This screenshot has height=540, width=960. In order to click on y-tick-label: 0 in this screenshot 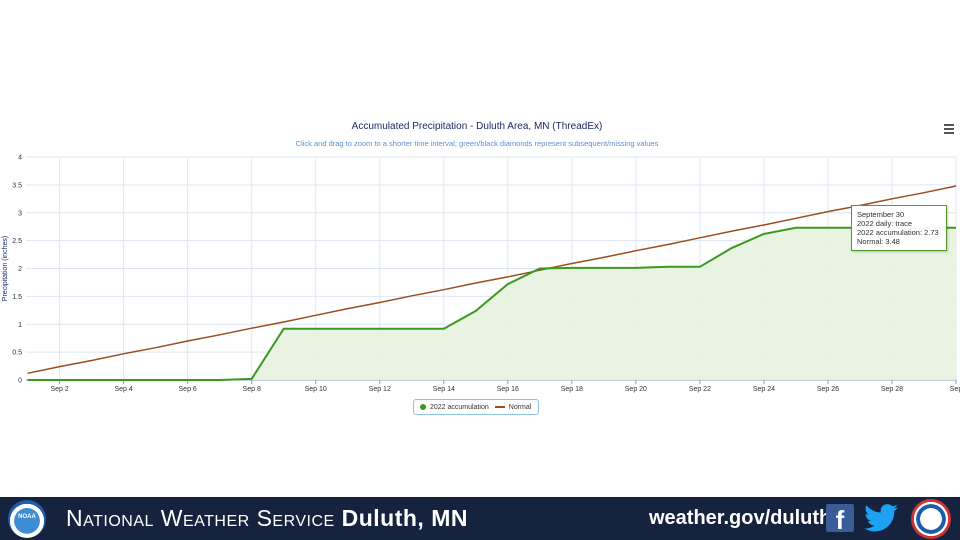, I will do `click(20, 381)`.